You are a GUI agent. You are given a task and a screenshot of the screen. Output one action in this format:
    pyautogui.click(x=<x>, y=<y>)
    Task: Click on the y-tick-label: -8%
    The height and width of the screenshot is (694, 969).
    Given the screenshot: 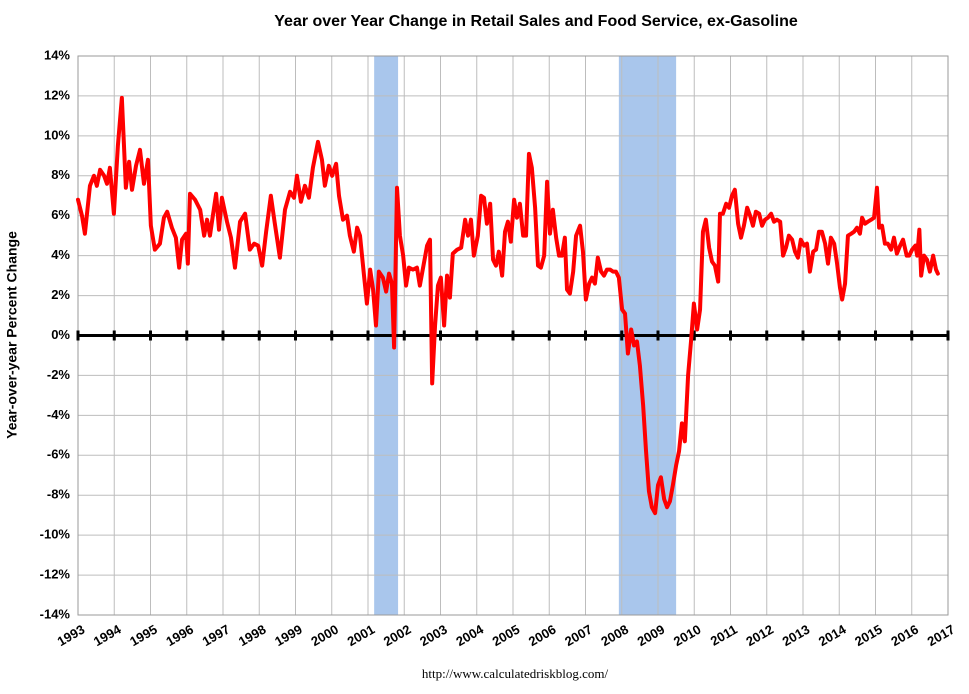 What is the action you would take?
    pyautogui.click(x=59, y=494)
    